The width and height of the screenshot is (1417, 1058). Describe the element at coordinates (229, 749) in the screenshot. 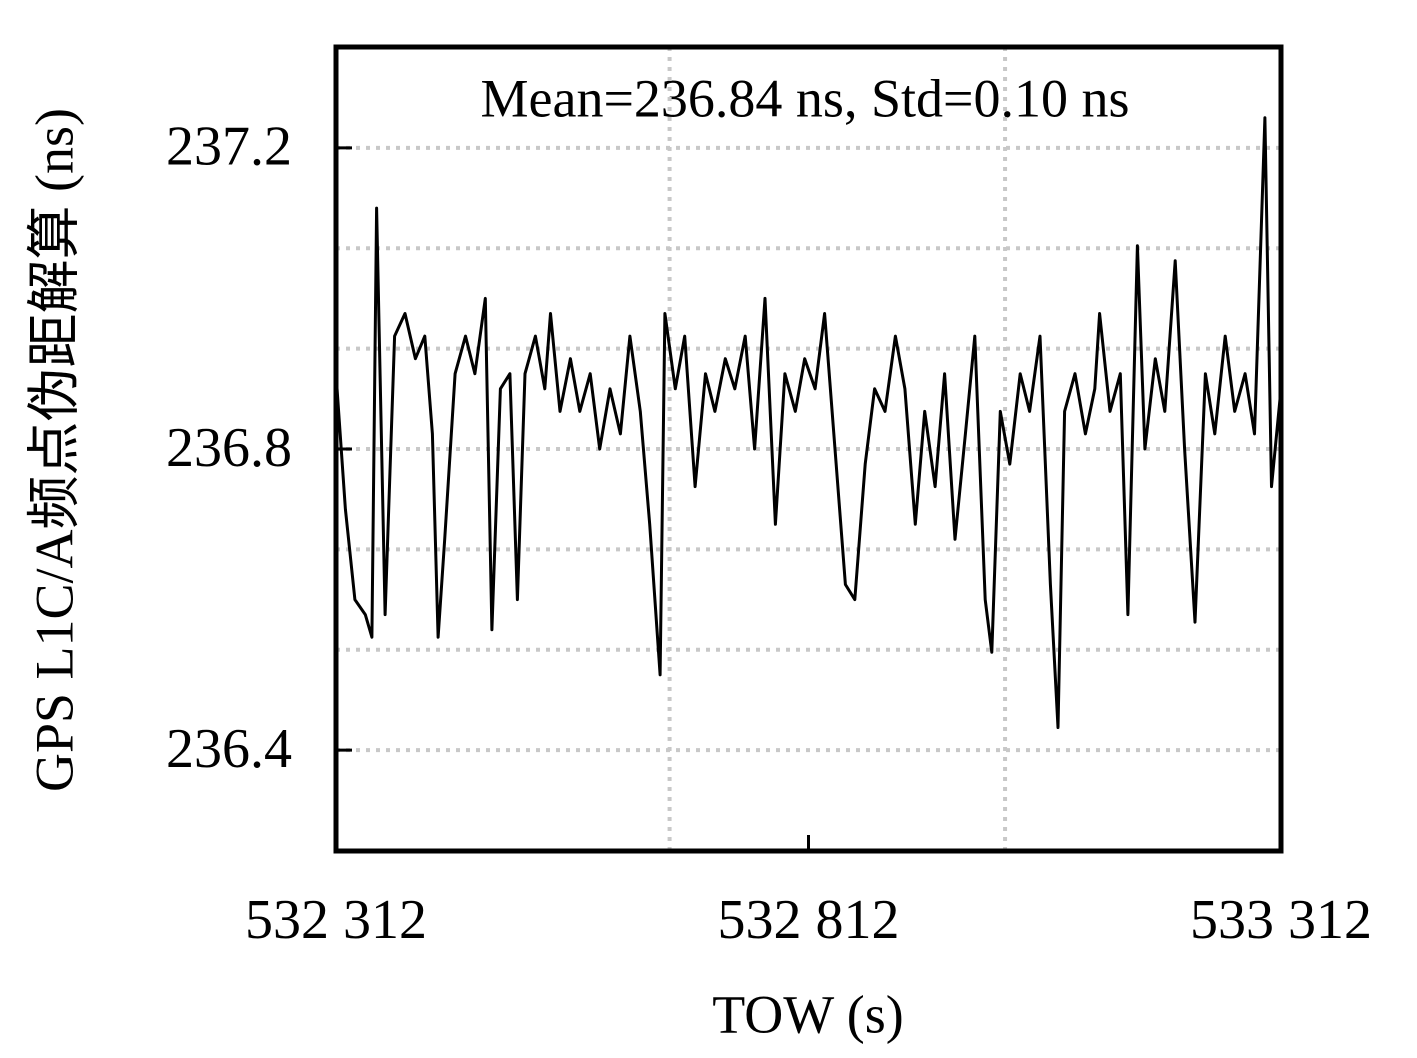

I see `y-tick-label: 236.4` at that location.